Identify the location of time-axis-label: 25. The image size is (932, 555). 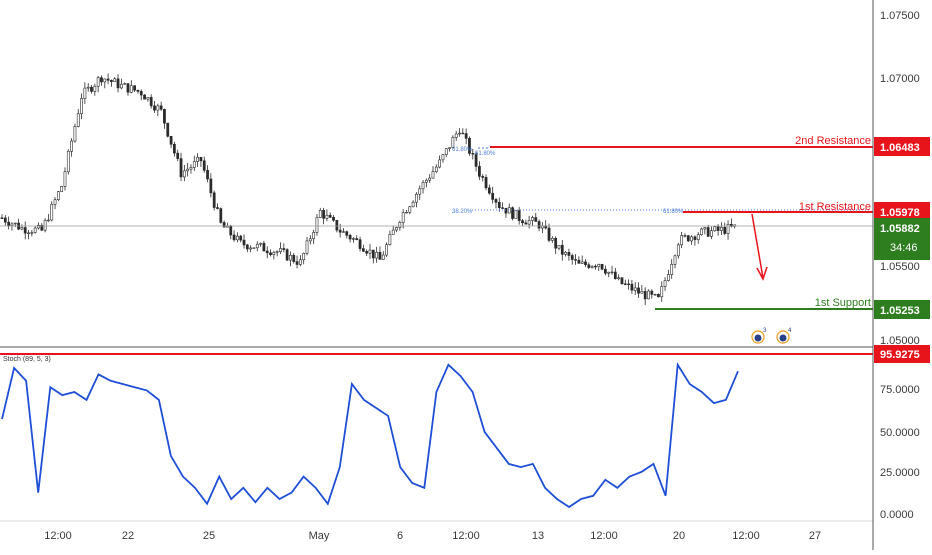
(209, 536).